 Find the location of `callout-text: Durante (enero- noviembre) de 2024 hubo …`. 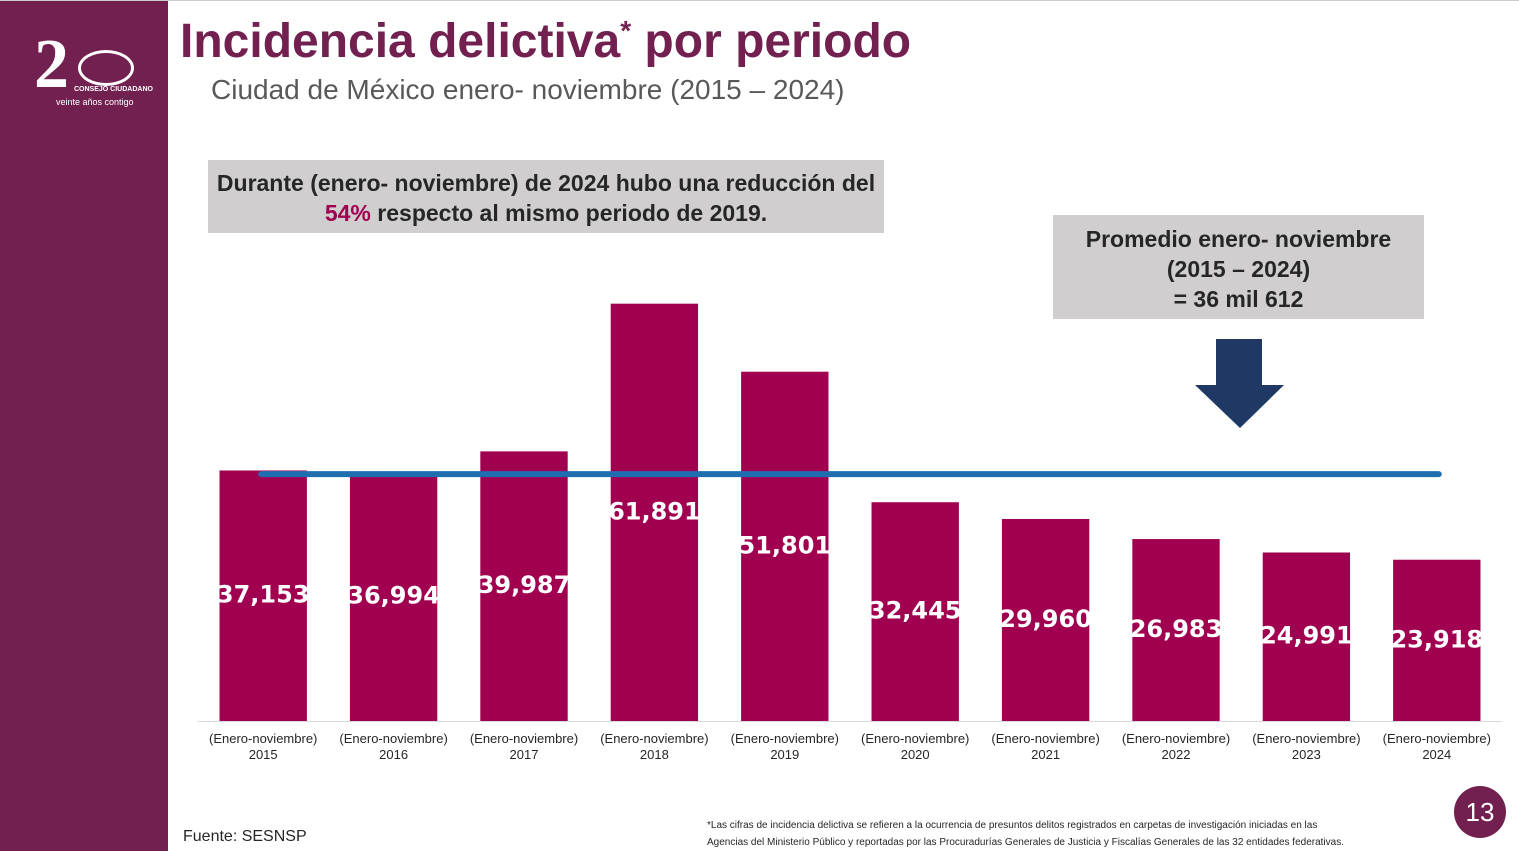

callout-text: Durante (enero- noviembre) de 2024 hubo … is located at coordinates (546, 183).